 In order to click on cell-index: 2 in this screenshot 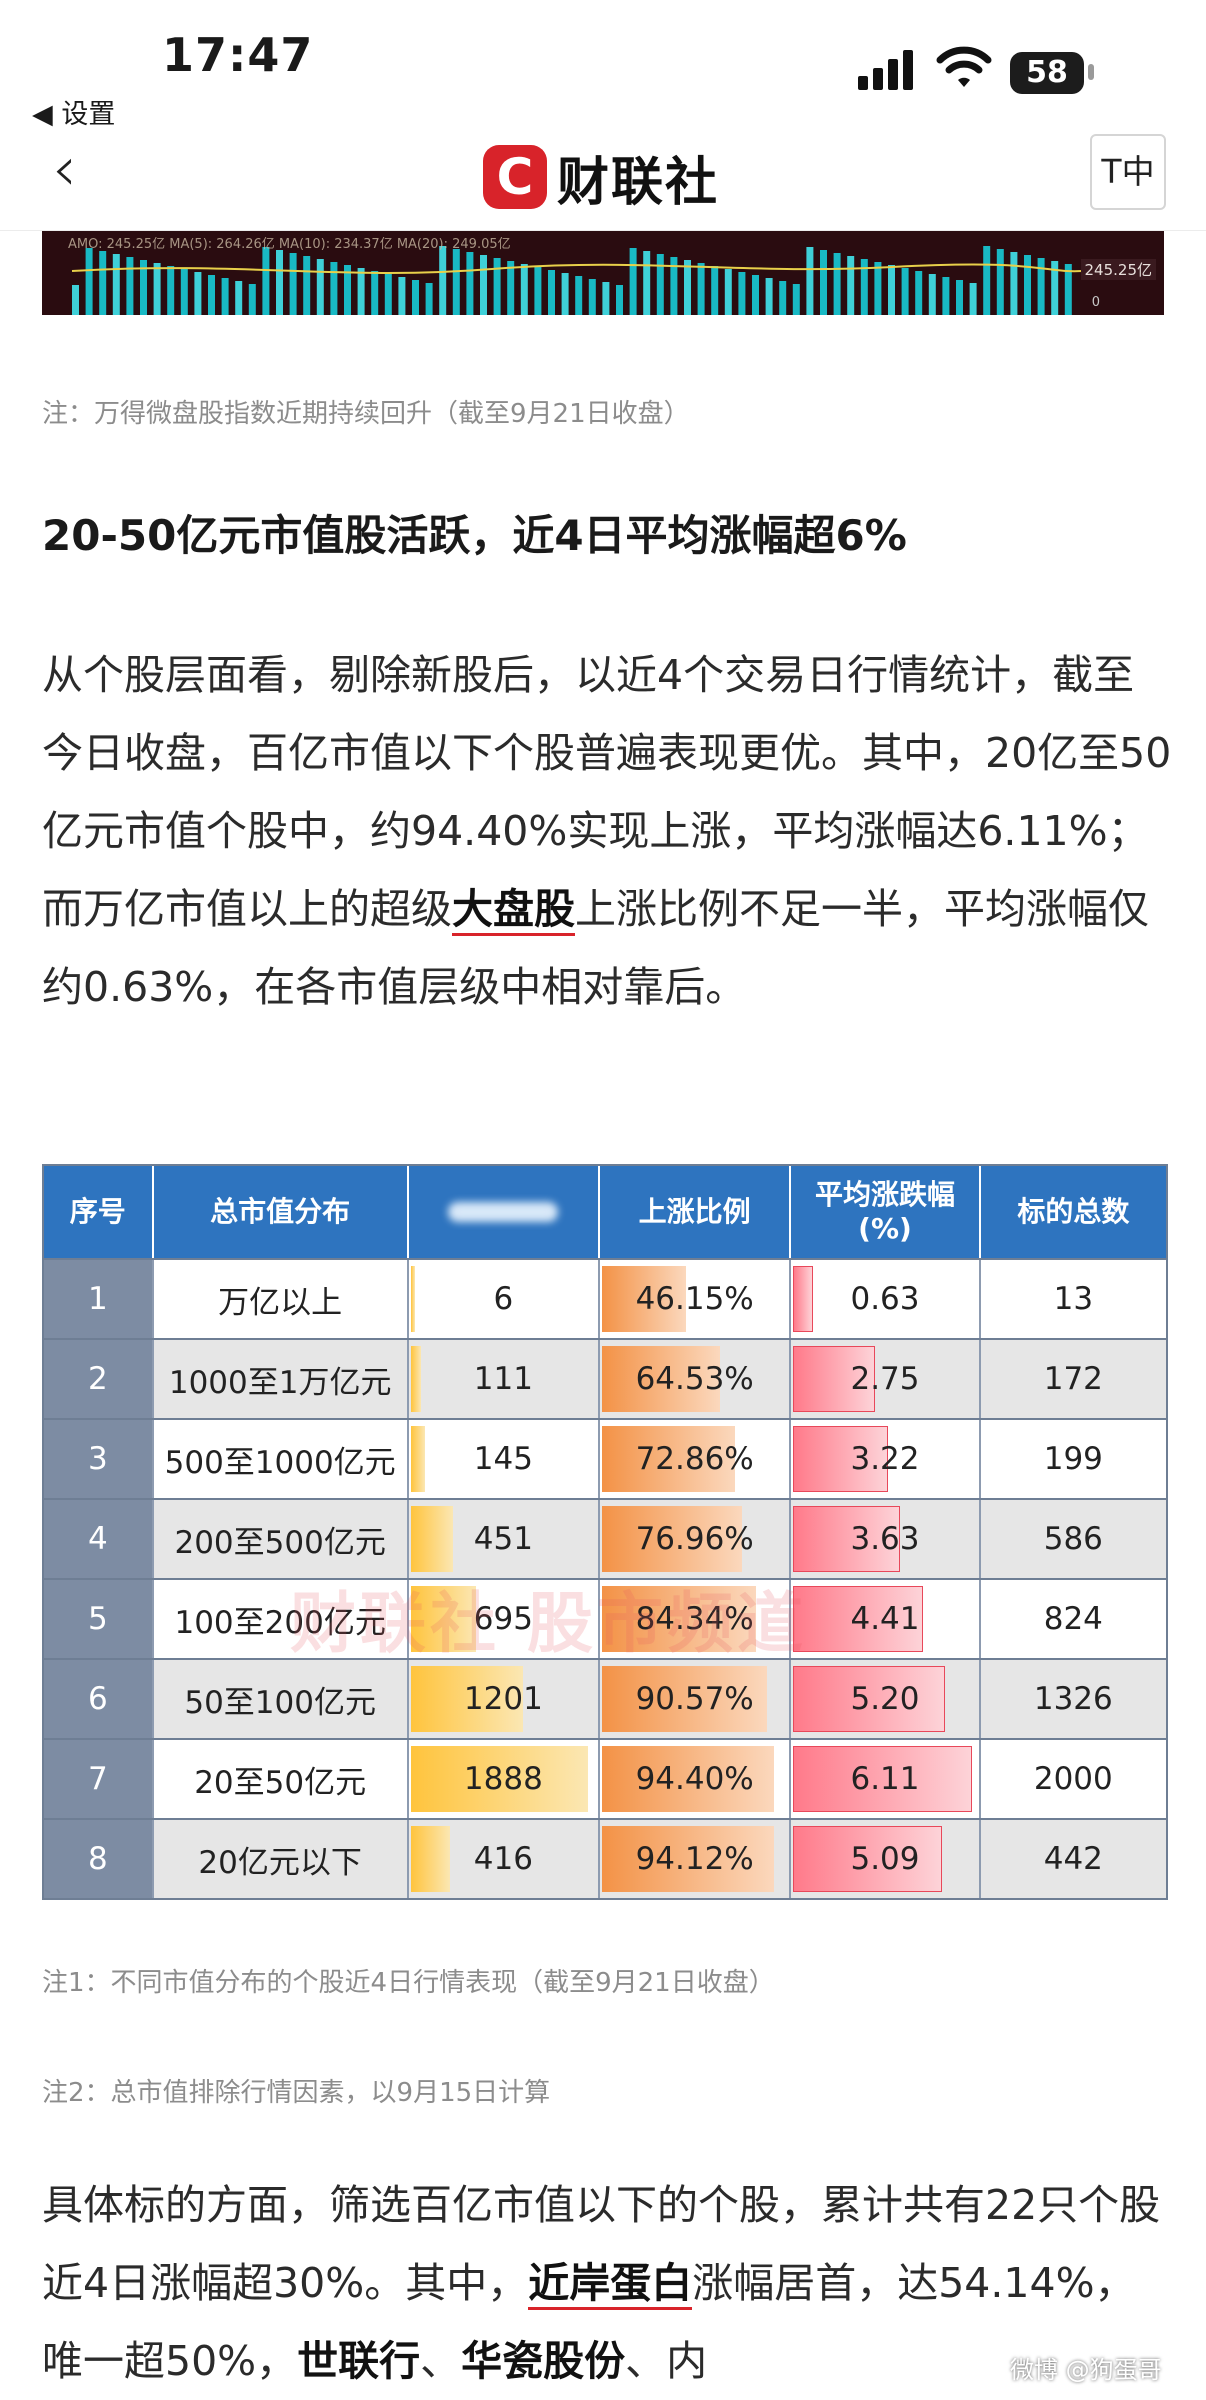, I will do `click(99, 1379)`.